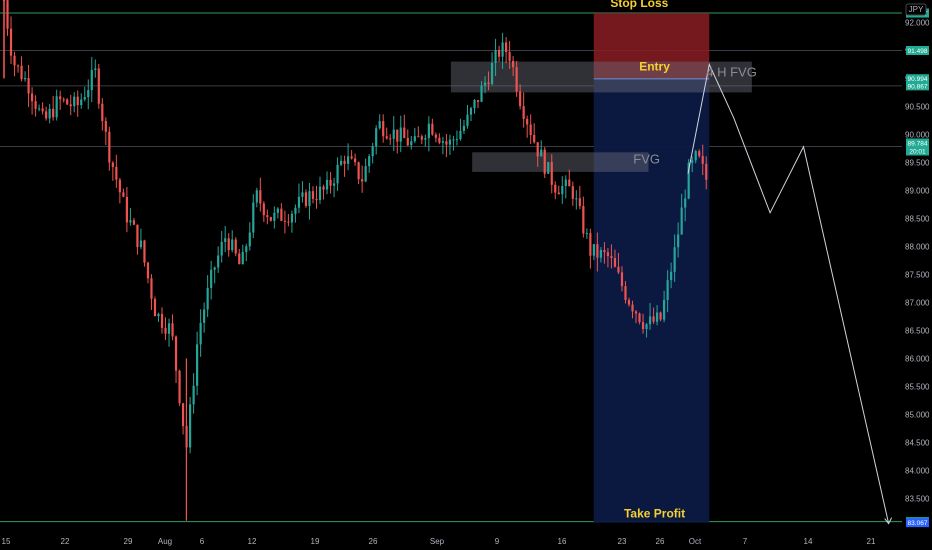 Image resolution: width=932 pixels, height=550 pixels. I want to click on x-tick-label: Oct, so click(695, 541).